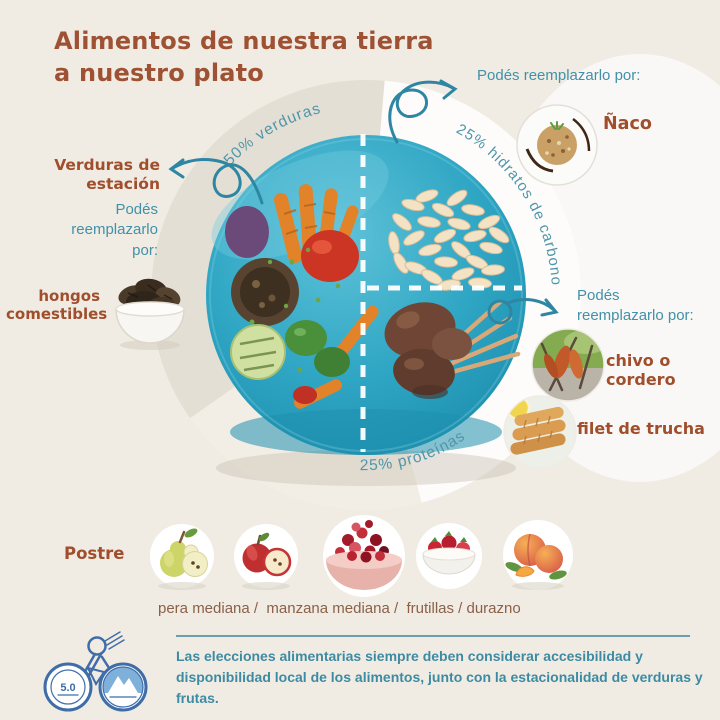  Describe the element at coordinates (67, 688) in the screenshot. I see `wheel-badge-left-text: 5.0` at that location.